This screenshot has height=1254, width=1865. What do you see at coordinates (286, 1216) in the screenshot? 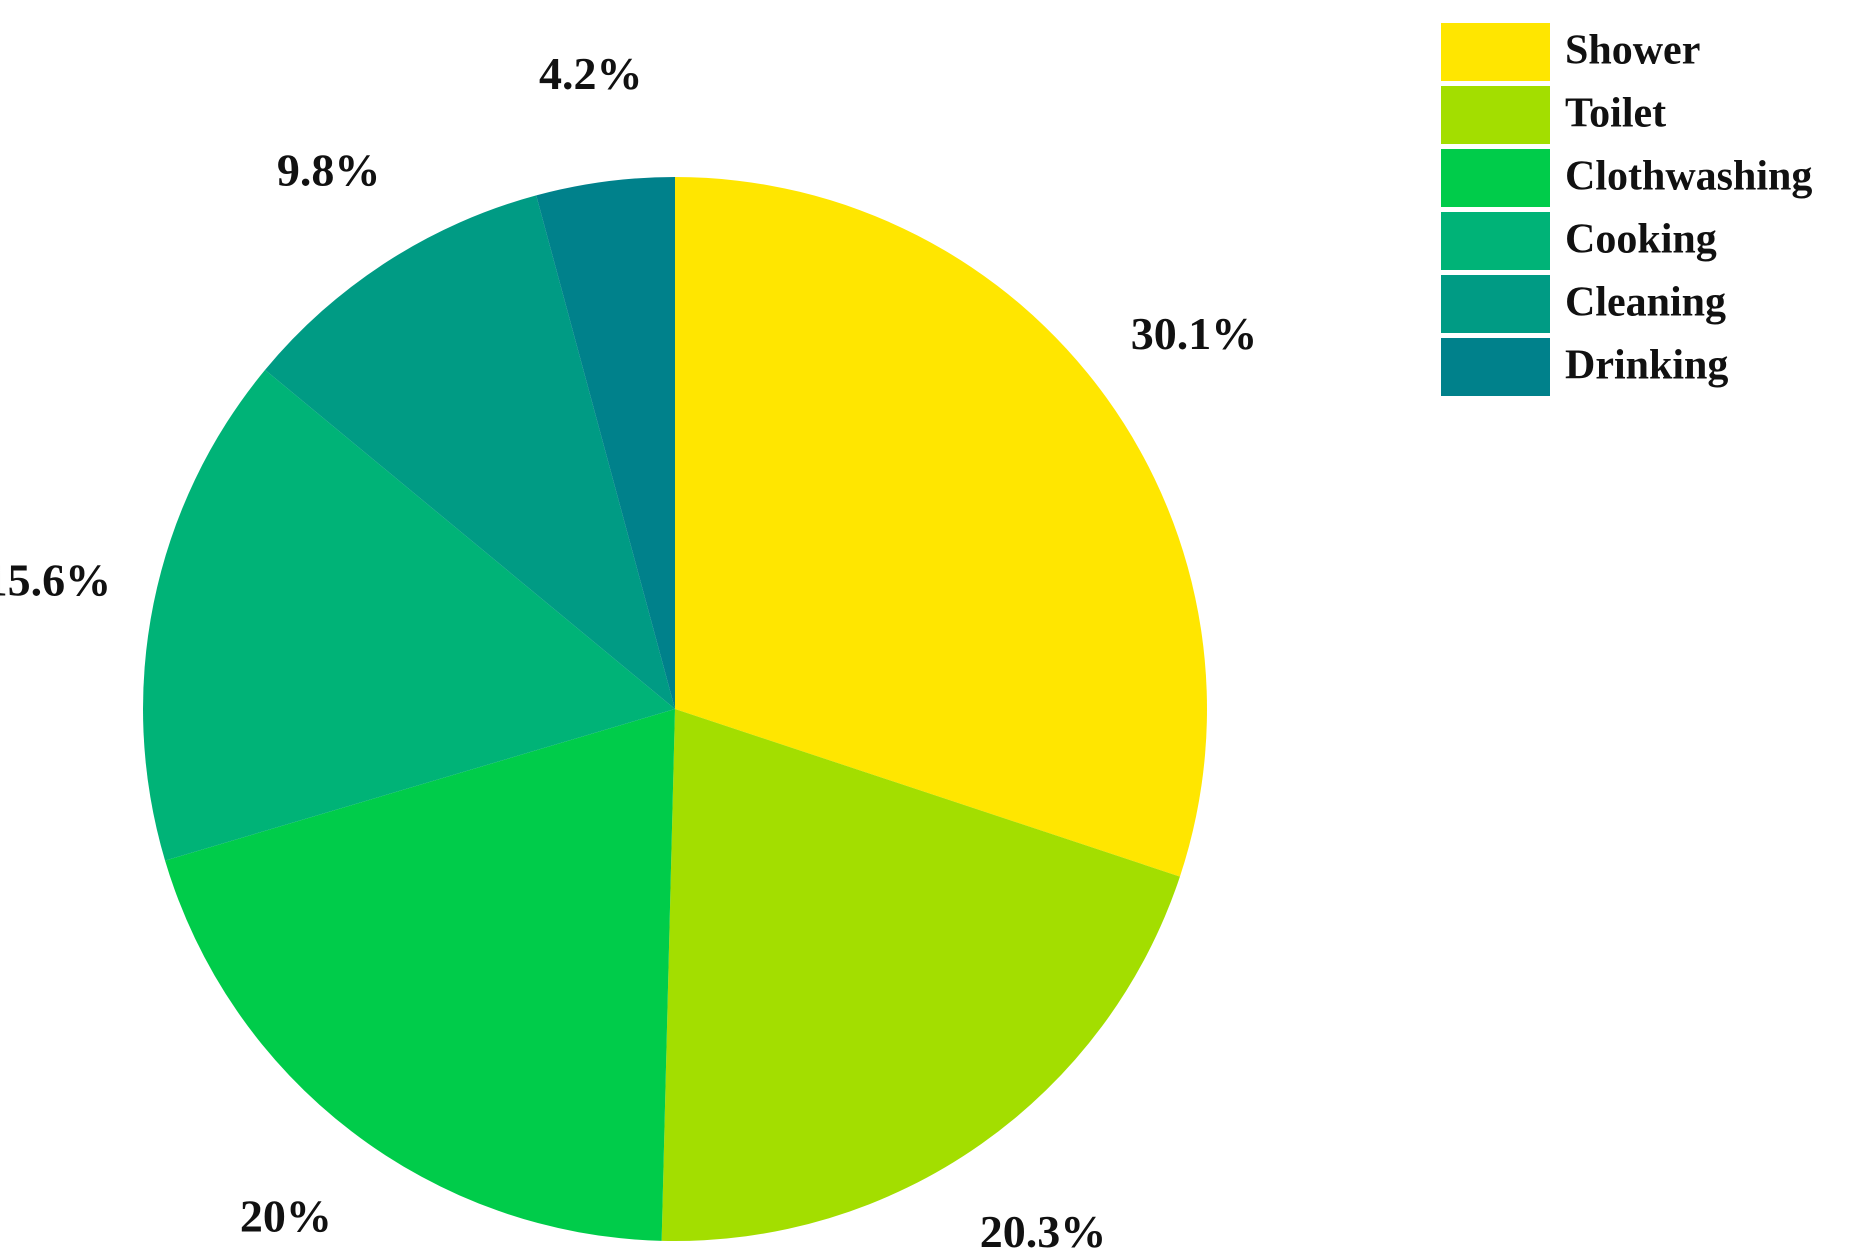
I see `value-label: 20%` at bounding box center [286, 1216].